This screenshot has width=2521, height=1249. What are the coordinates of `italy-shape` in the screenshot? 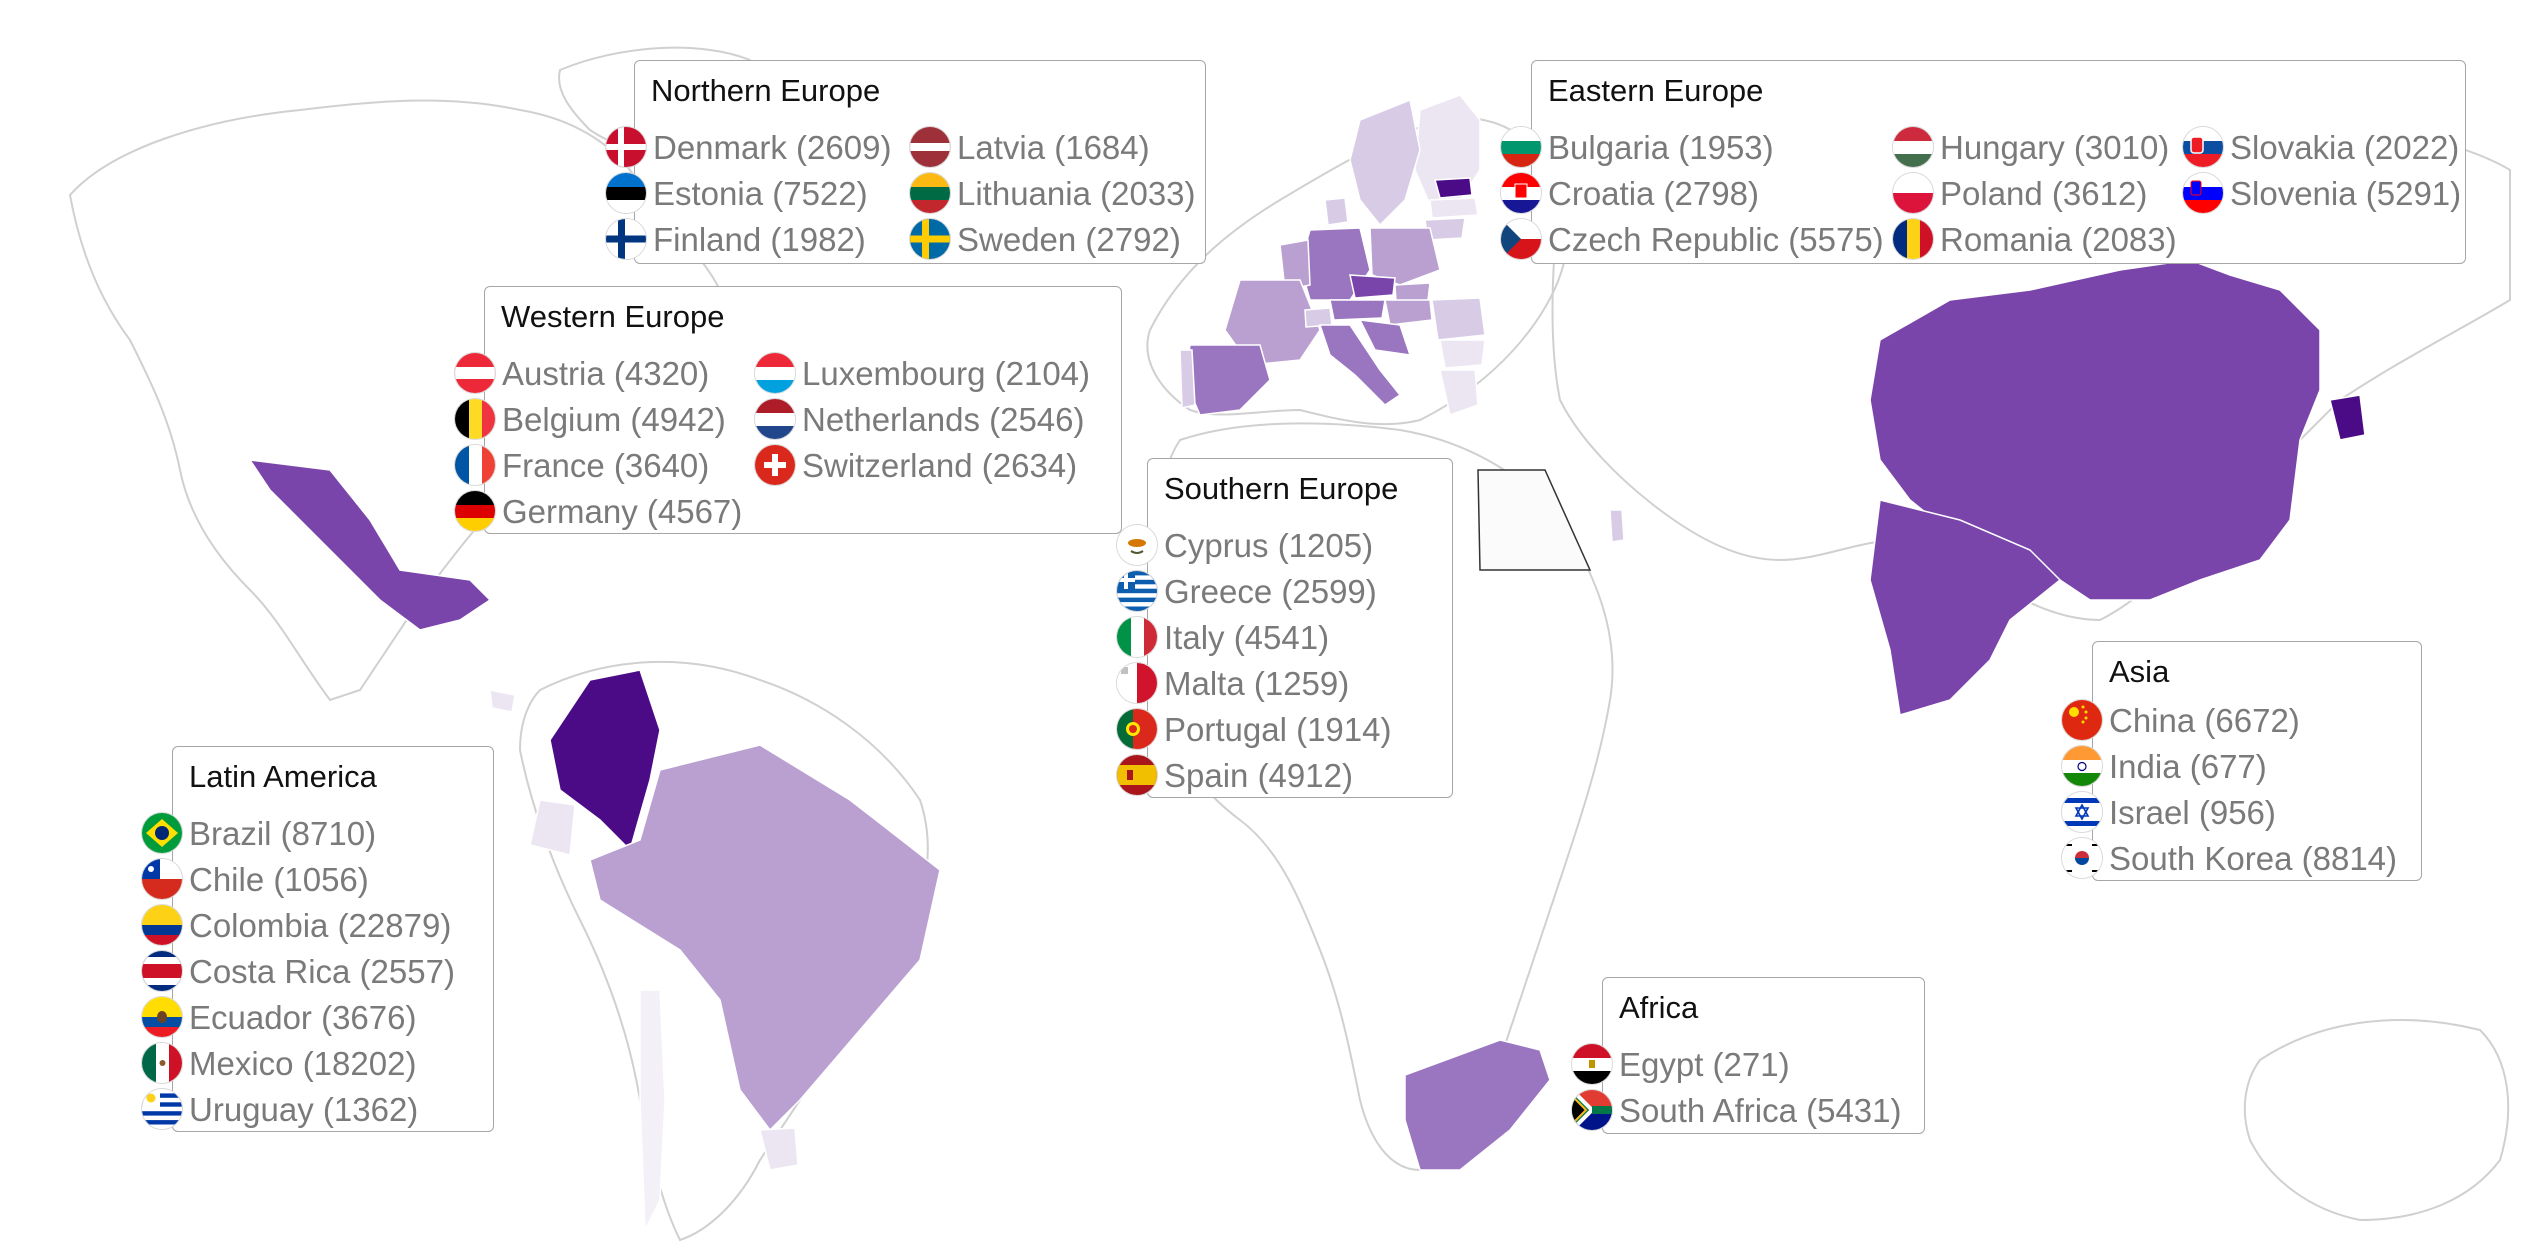 It's located at (1360, 365).